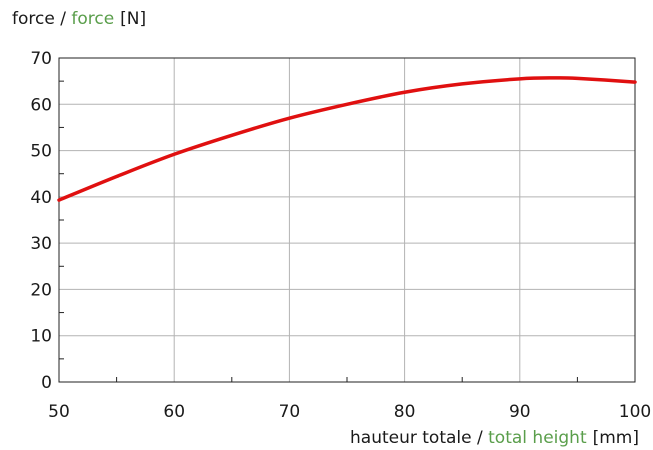 The height and width of the screenshot is (450, 653). What do you see at coordinates (41, 198) in the screenshot?
I see `y-tick-label: 40` at bounding box center [41, 198].